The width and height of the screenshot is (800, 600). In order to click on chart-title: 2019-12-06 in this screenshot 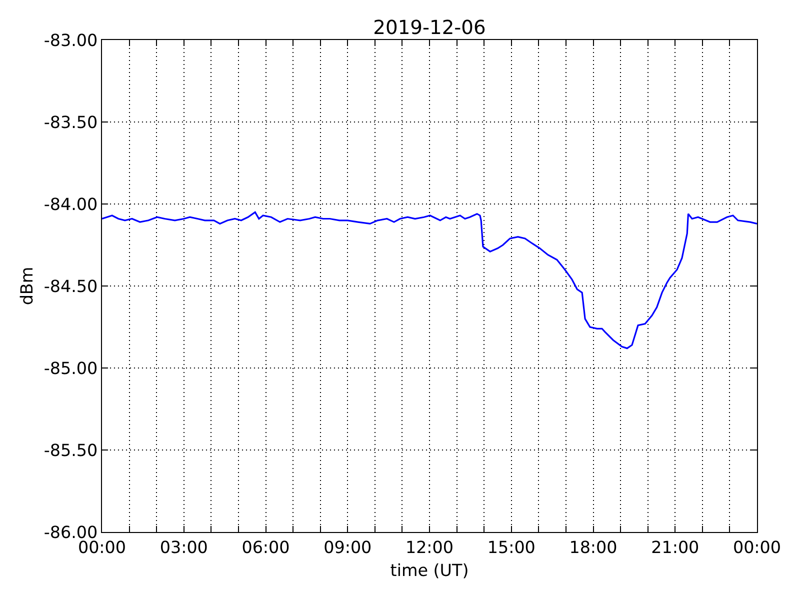, I will do `click(429, 27)`.